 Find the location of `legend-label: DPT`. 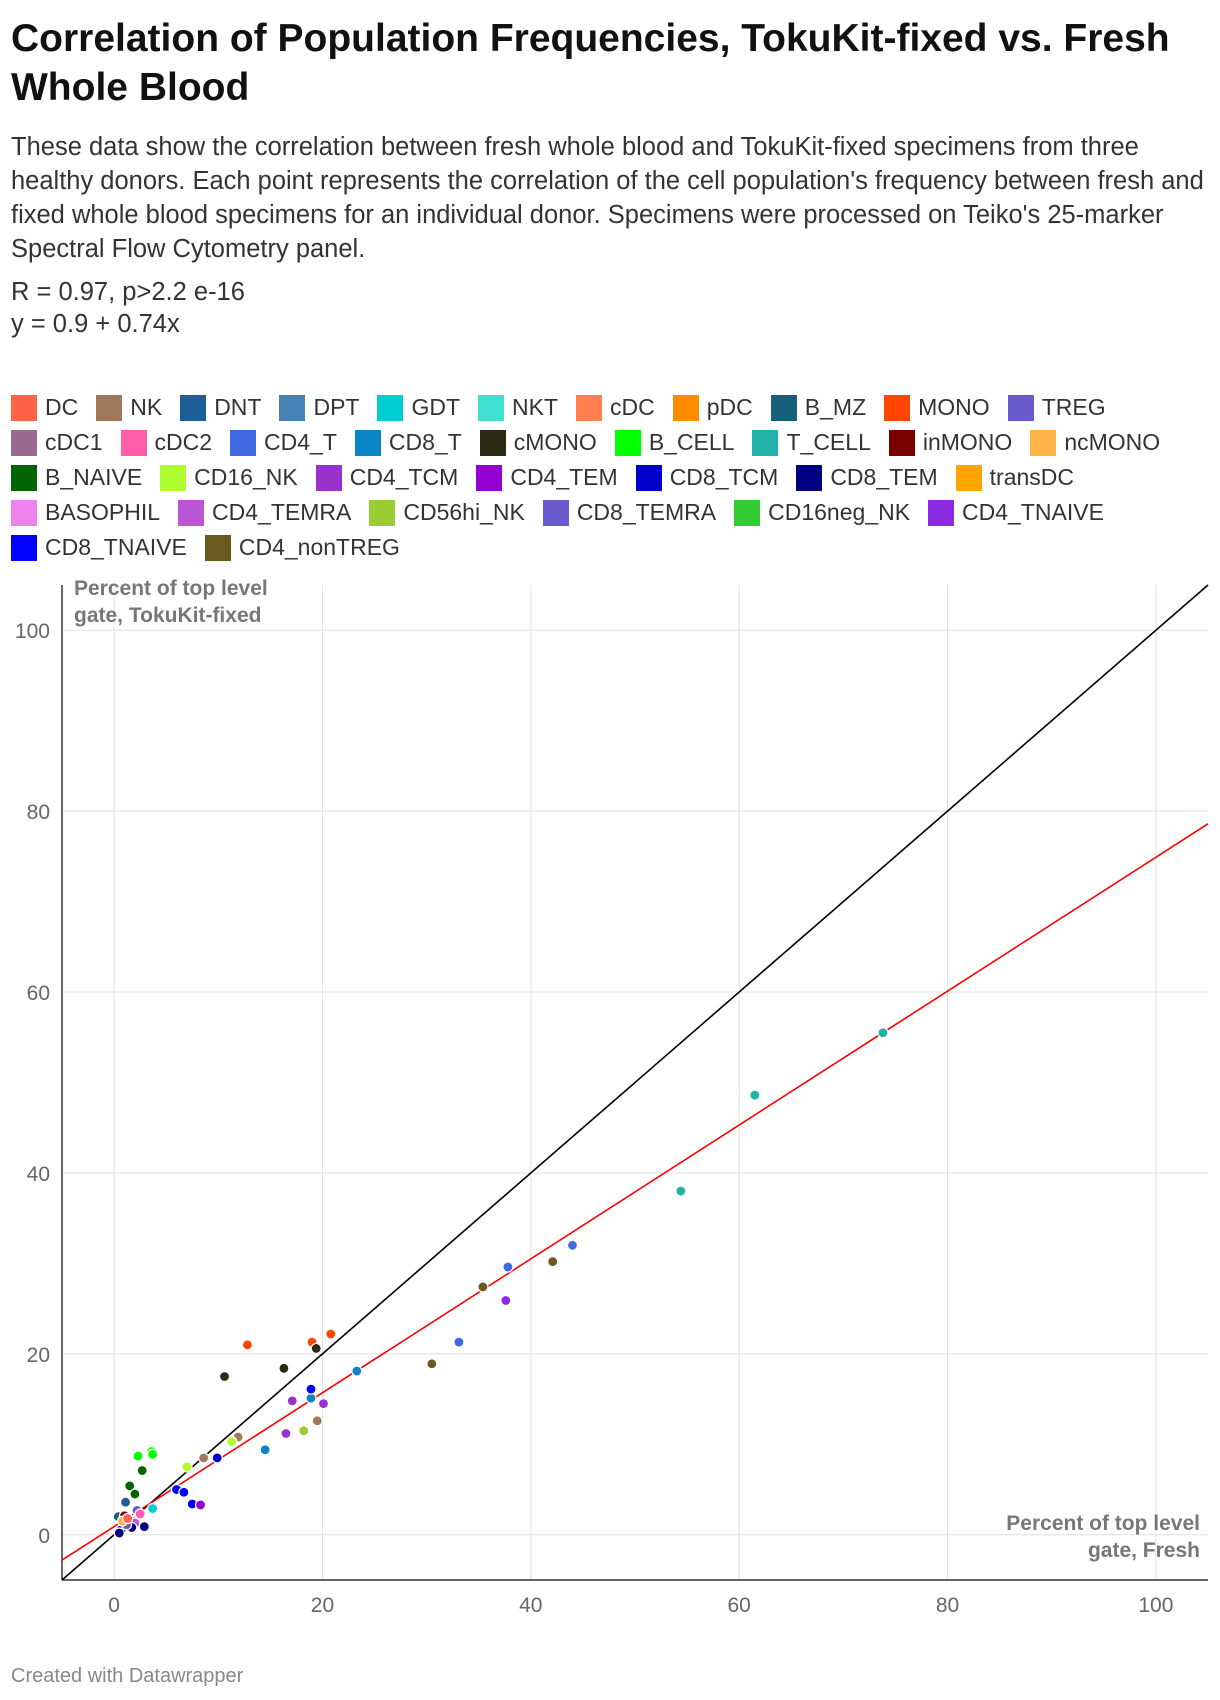

legend-label: DPT is located at coordinates (336, 407).